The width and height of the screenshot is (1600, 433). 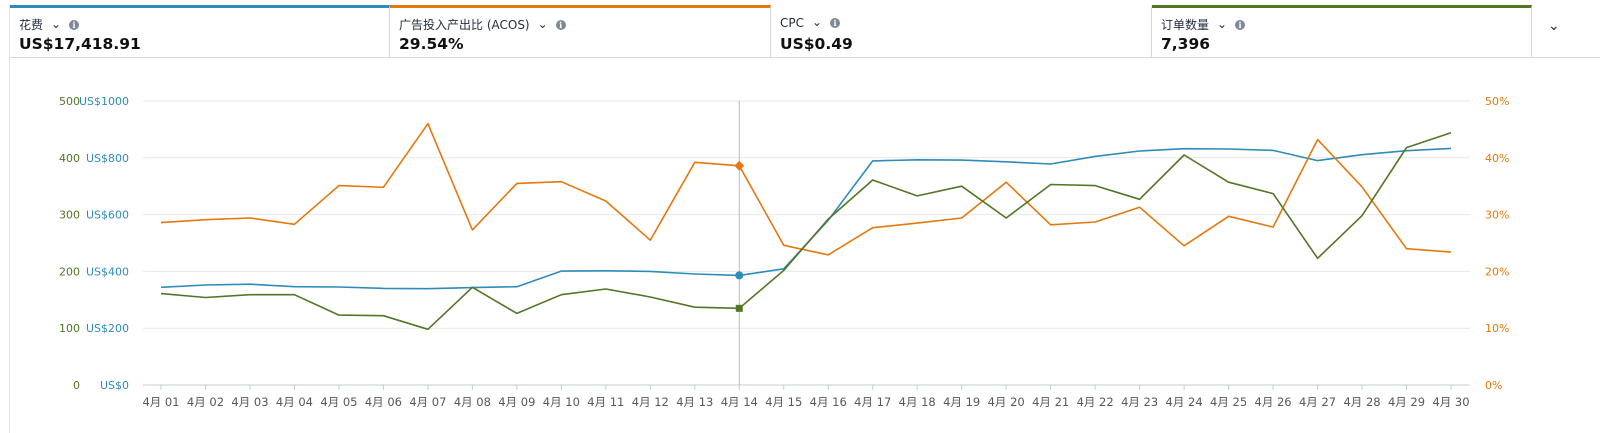 I want to click on x-tick-label: 4月 15, so click(x=783, y=402).